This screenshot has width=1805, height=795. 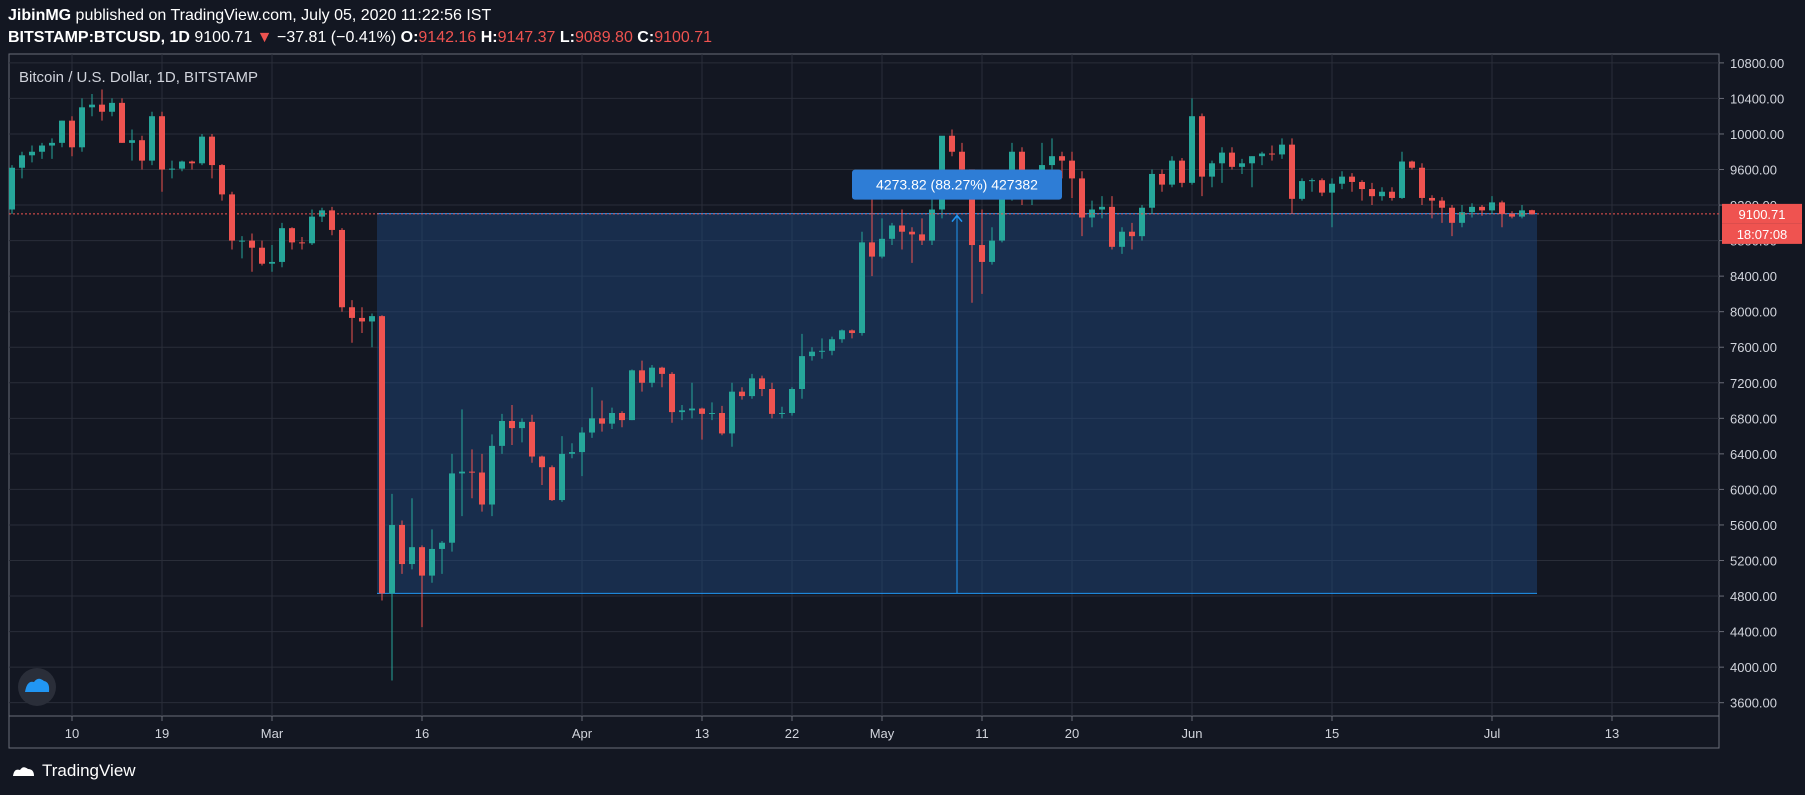 What do you see at coordinates (982, 733) in the screenshot?
I see `x-tick-label: 11` at bounding box center [982, 733].